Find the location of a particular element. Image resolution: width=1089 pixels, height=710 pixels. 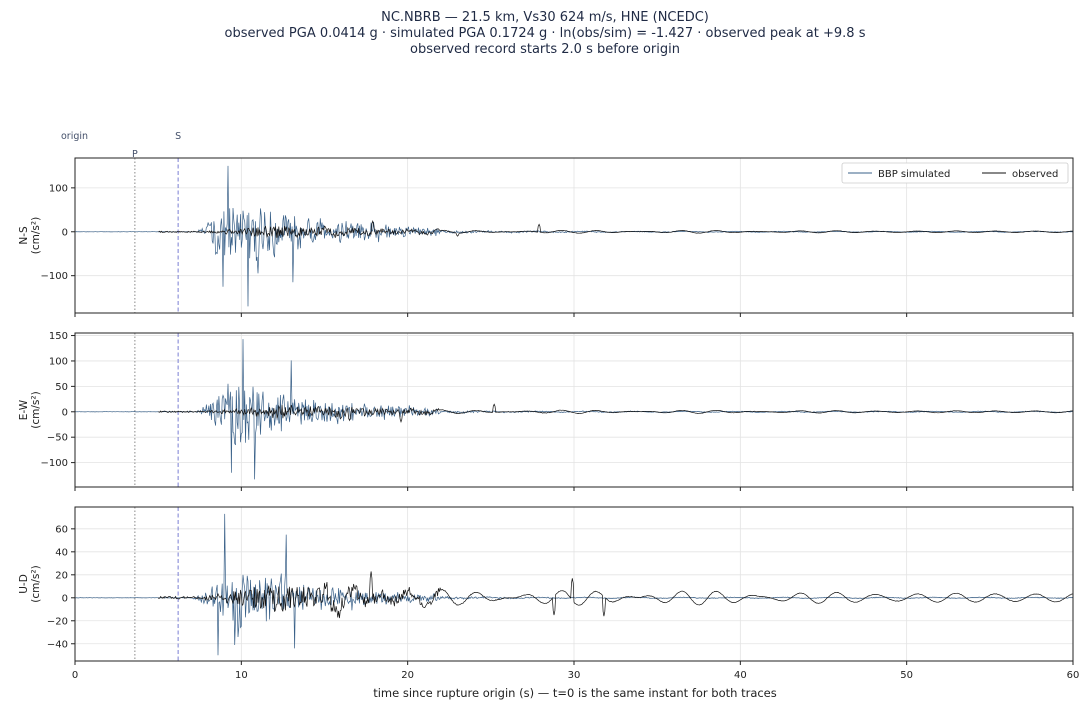

y-tick-label: −20 is located at coordinates (57, 621).